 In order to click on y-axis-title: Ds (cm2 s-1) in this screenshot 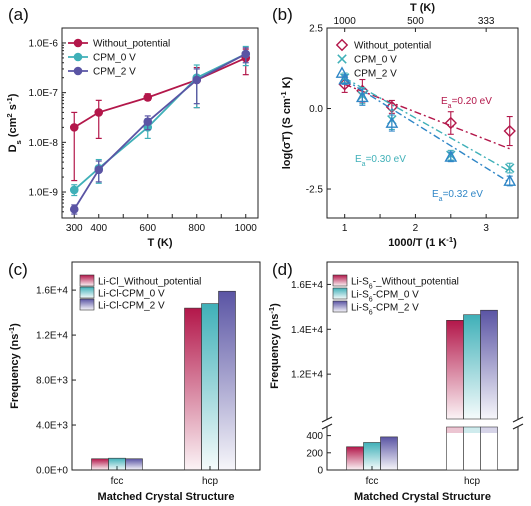, I will do `click(14, 122)`.